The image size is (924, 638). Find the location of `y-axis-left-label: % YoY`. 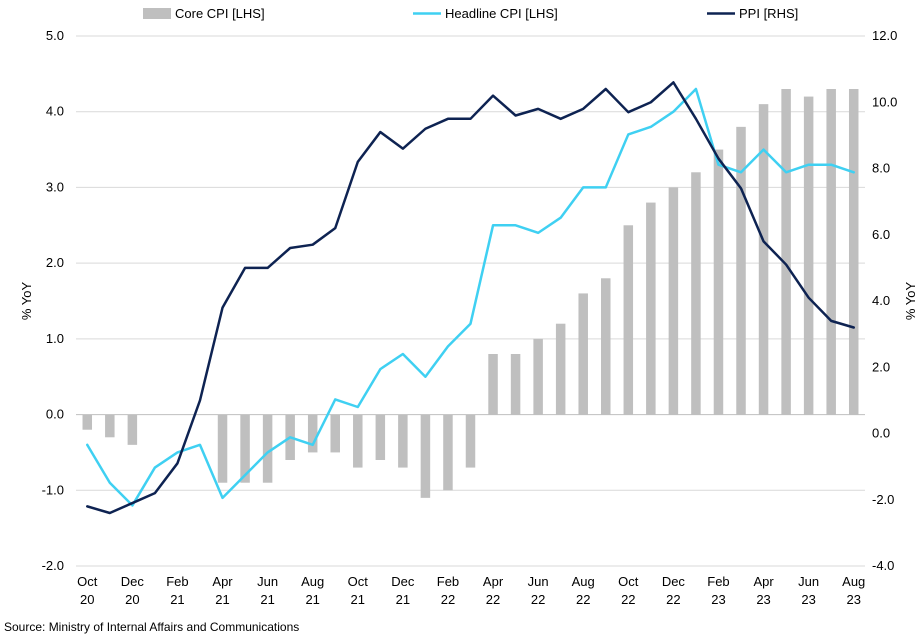

y-axis-left-label: % YoY is located at coordinates (26, 301).